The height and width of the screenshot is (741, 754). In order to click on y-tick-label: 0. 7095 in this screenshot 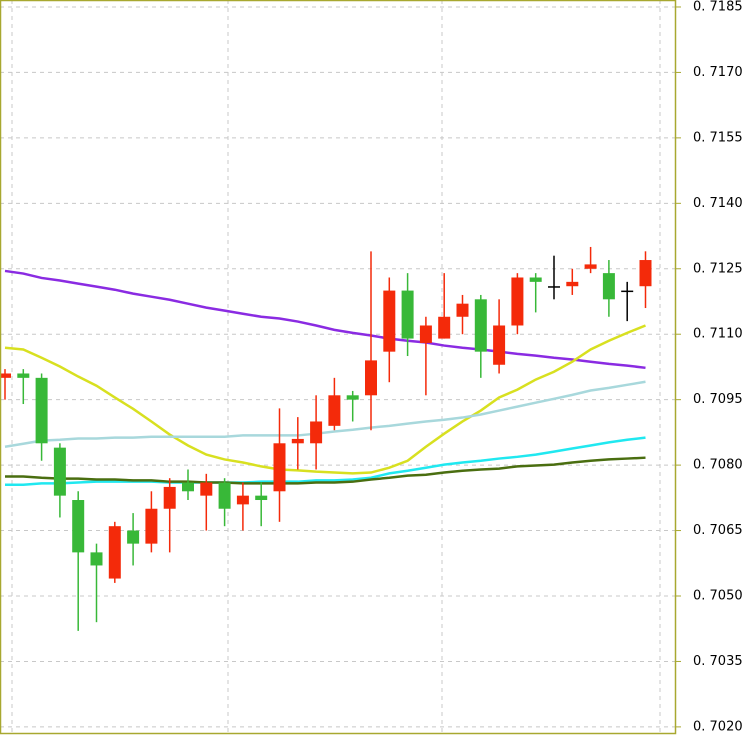, I will do `click(718, 399)`.